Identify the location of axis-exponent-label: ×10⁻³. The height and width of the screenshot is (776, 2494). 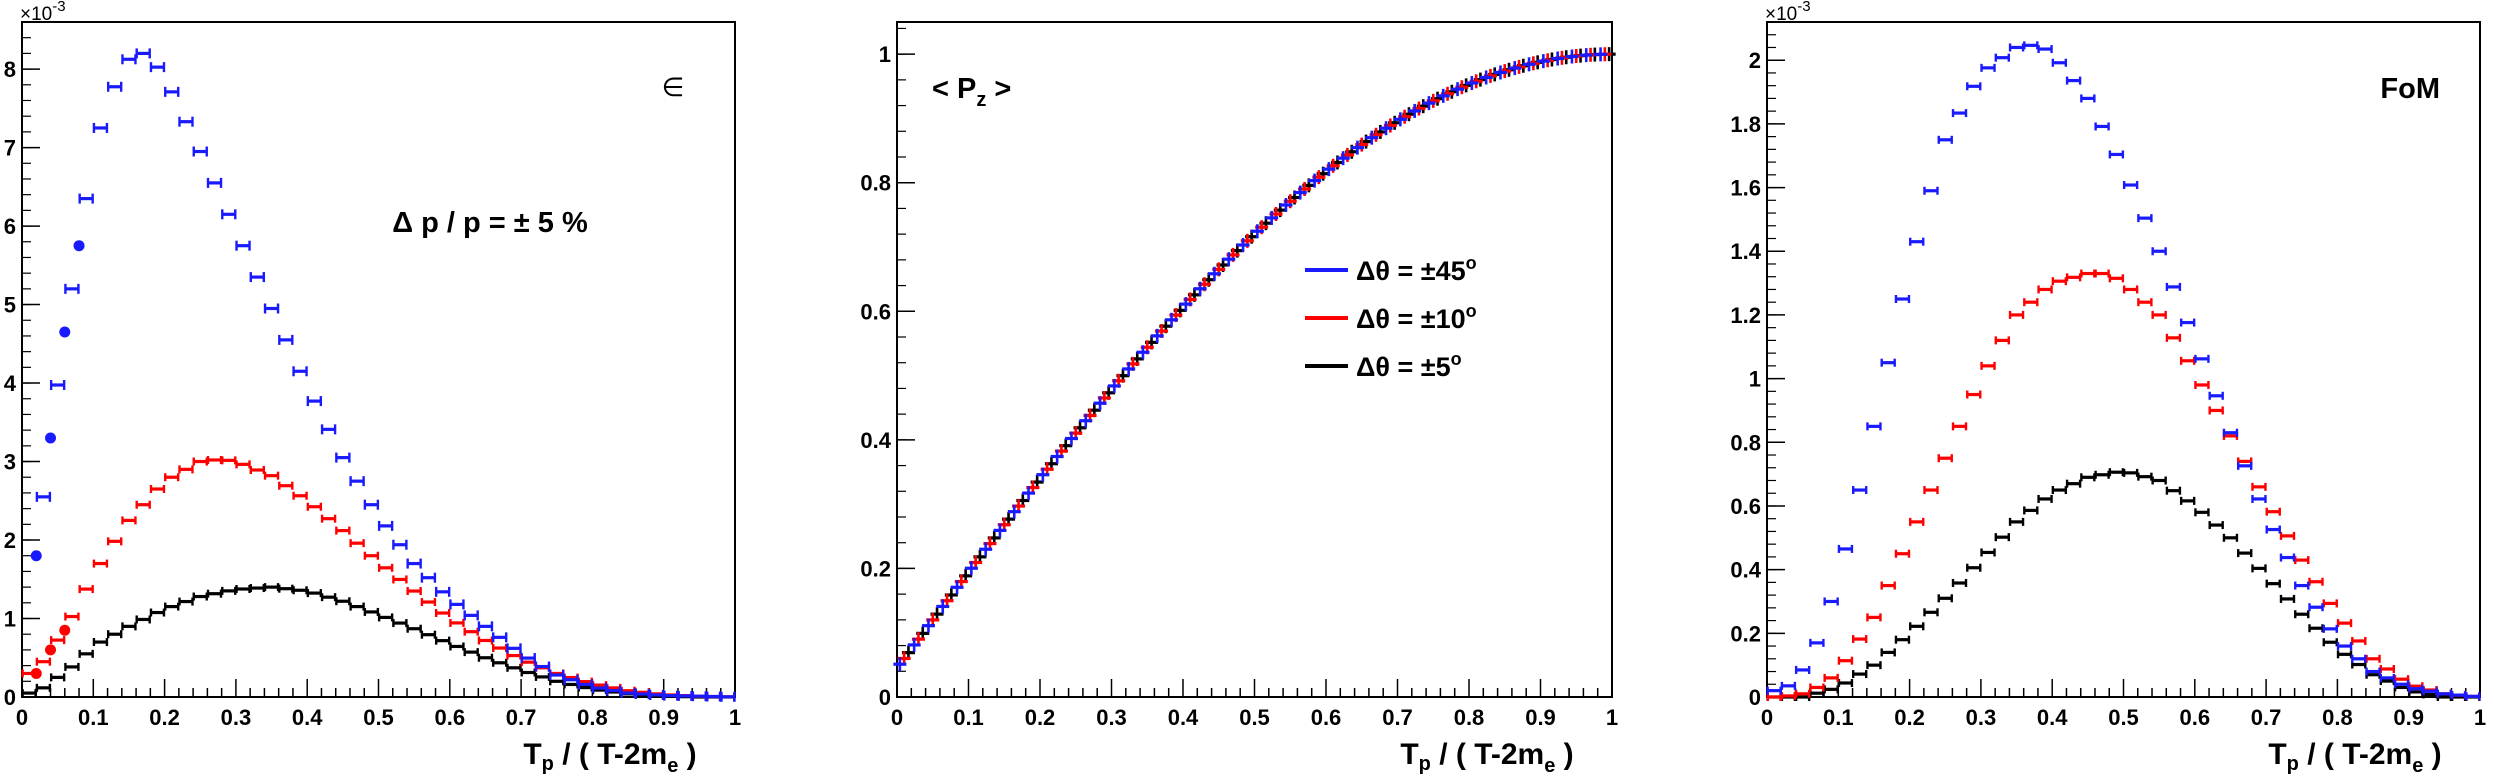
(43, 12).